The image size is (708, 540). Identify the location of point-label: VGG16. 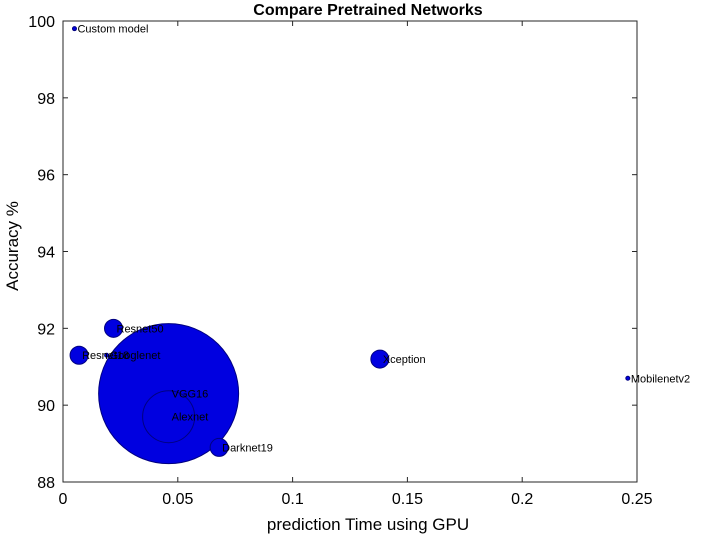
(190, 395).